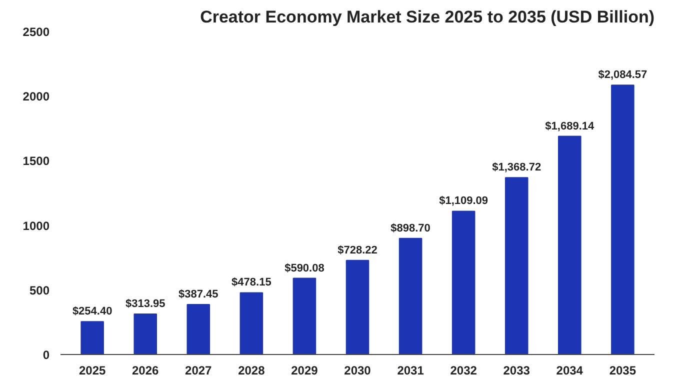 The width and height of the screenshot is (679, 384). What do you see at coordinates (570, 126) in the screenshot?
I see `data-label: $1,689.14` at bounding box center [570, 126].